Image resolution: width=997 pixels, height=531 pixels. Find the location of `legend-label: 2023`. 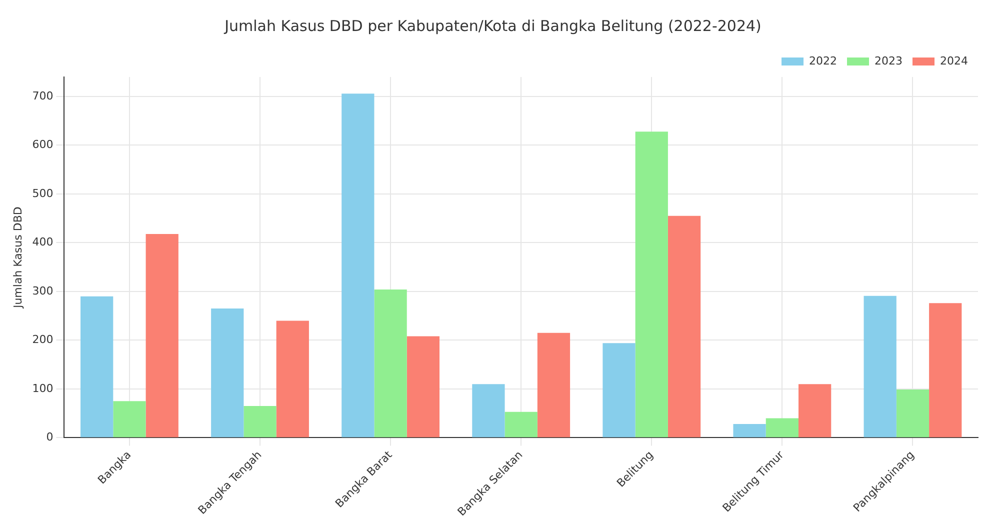

legend-label: 2023 is located at coordinates (888, 61).